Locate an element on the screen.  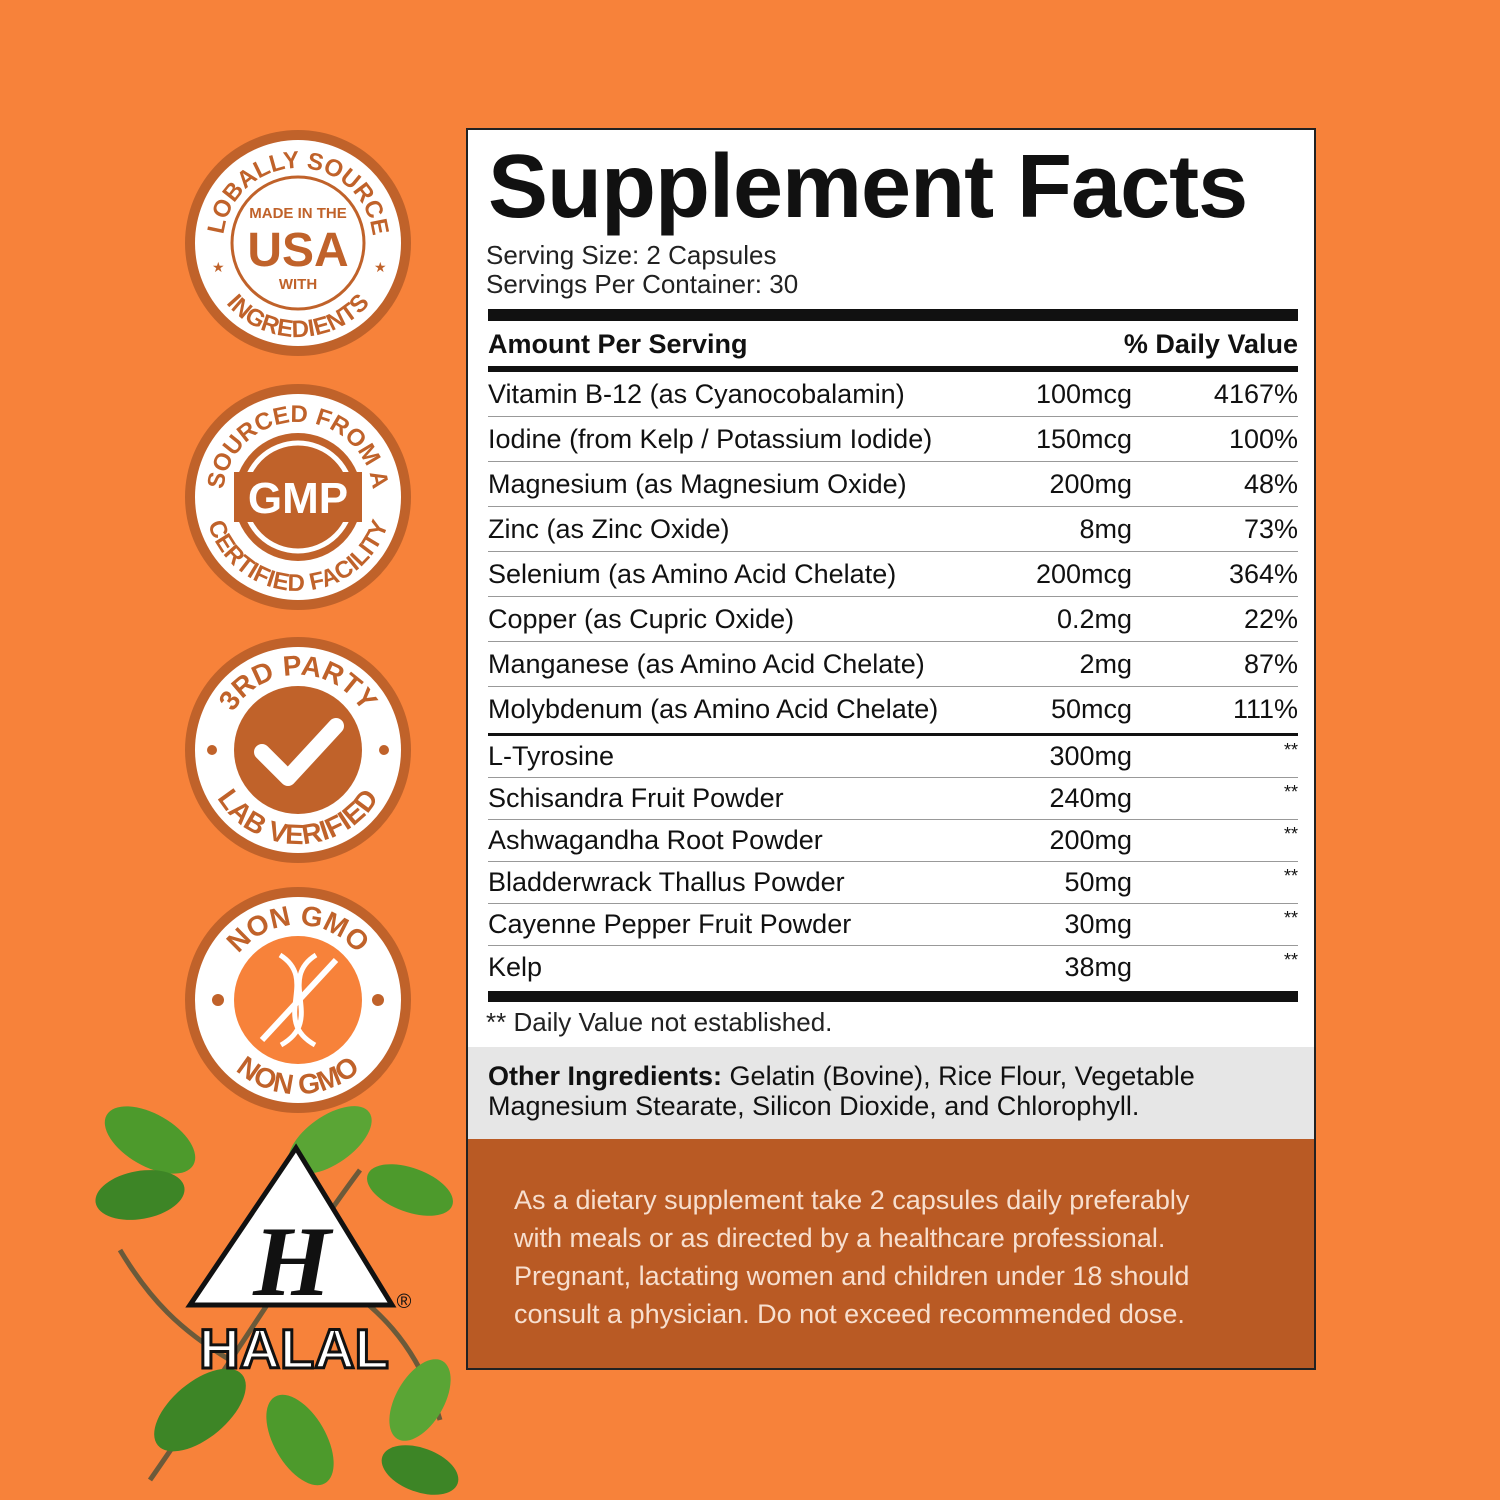
daily-value: 4167% is located at coordinates (1255, 393).